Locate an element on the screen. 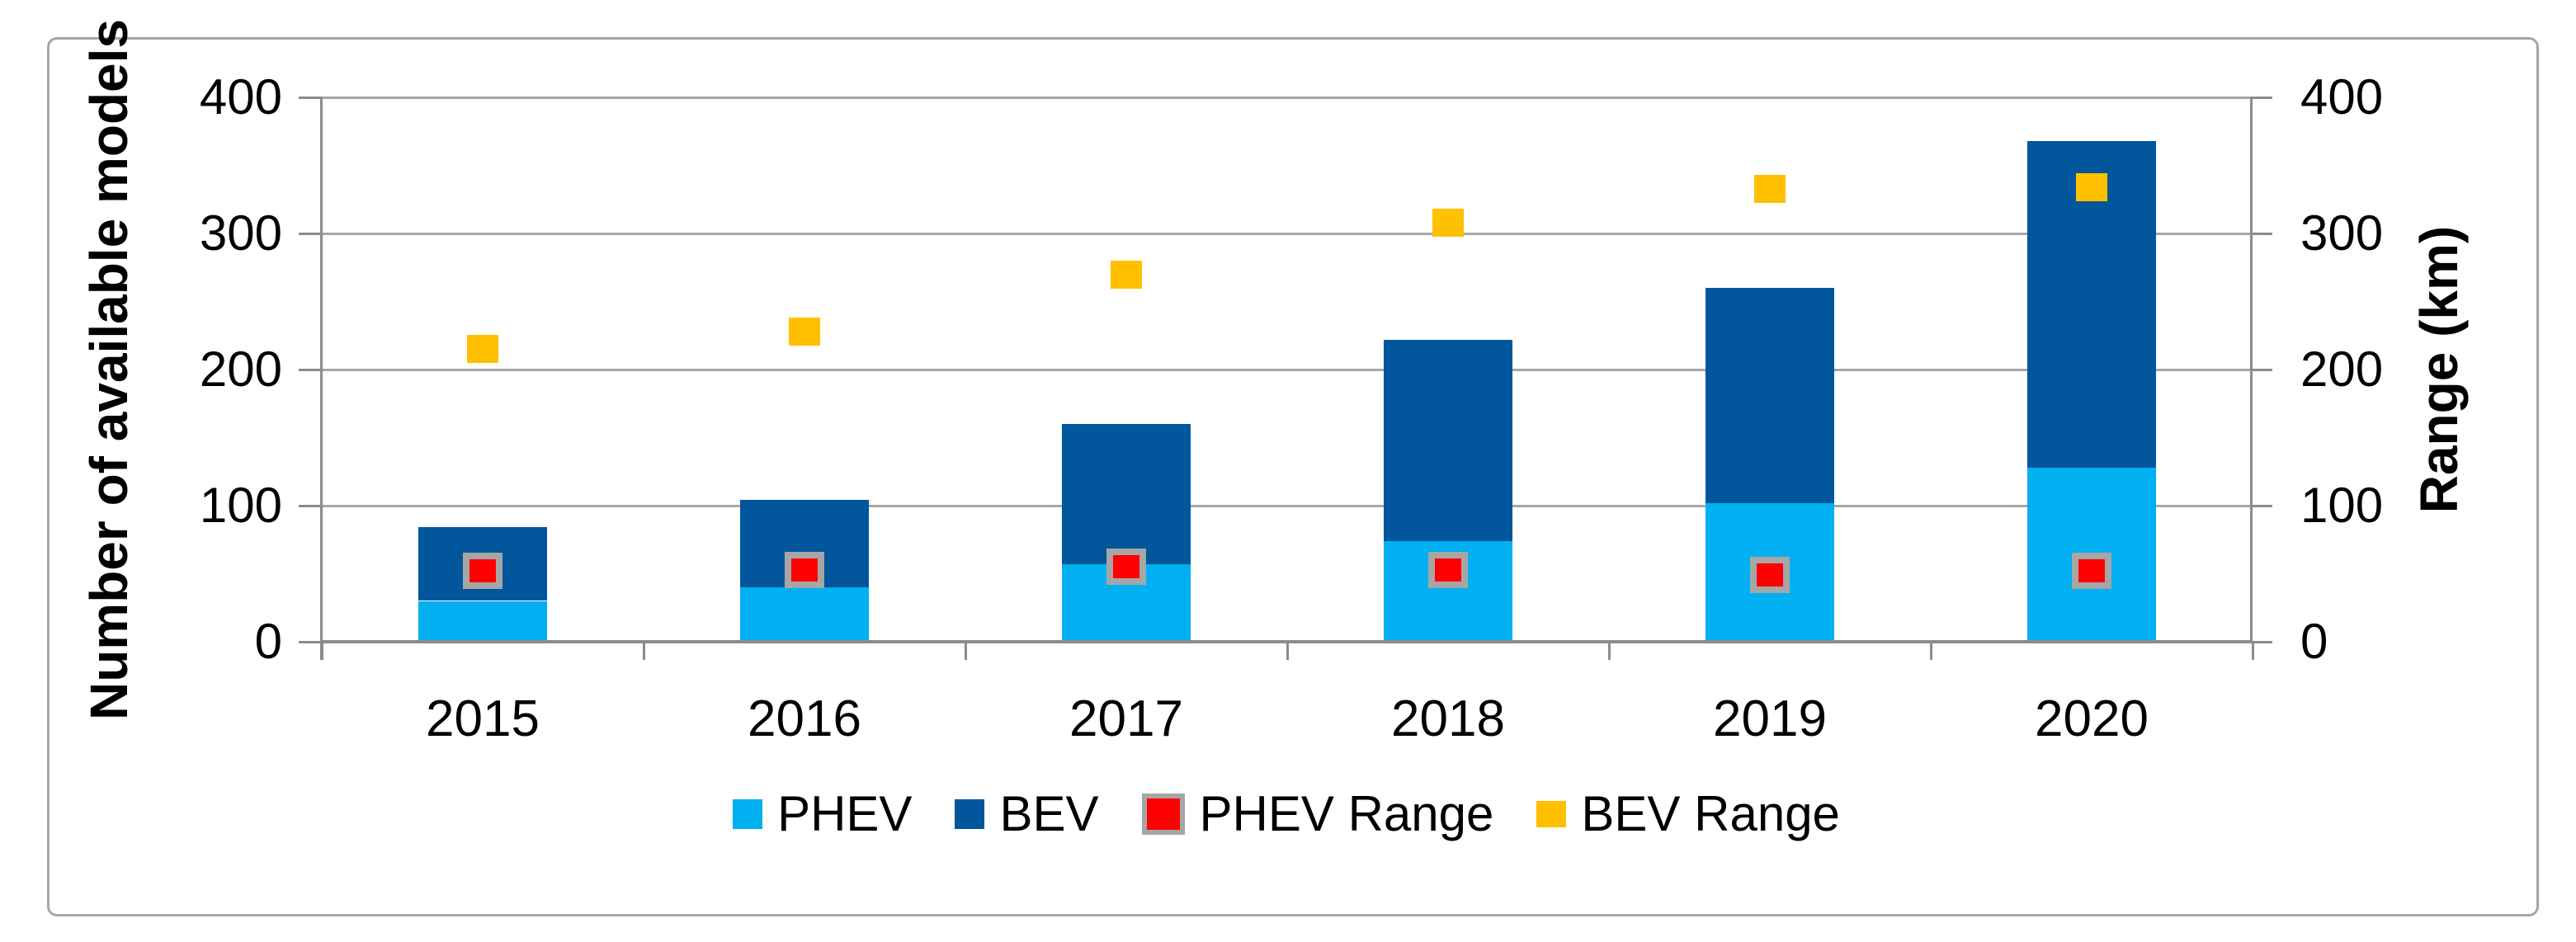 Image resolution: width=2576 pixels, height=942 pixels. legend-label: PHEV Range is located at coordinates (1346, 813).